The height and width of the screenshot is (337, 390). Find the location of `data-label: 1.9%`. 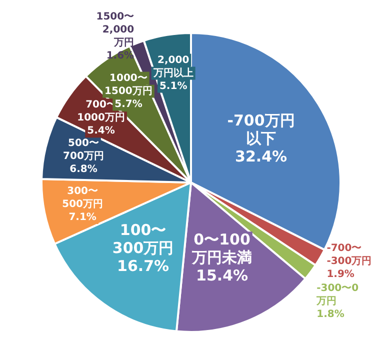

data-label: 1.9% is located at coordinates (340, 274).